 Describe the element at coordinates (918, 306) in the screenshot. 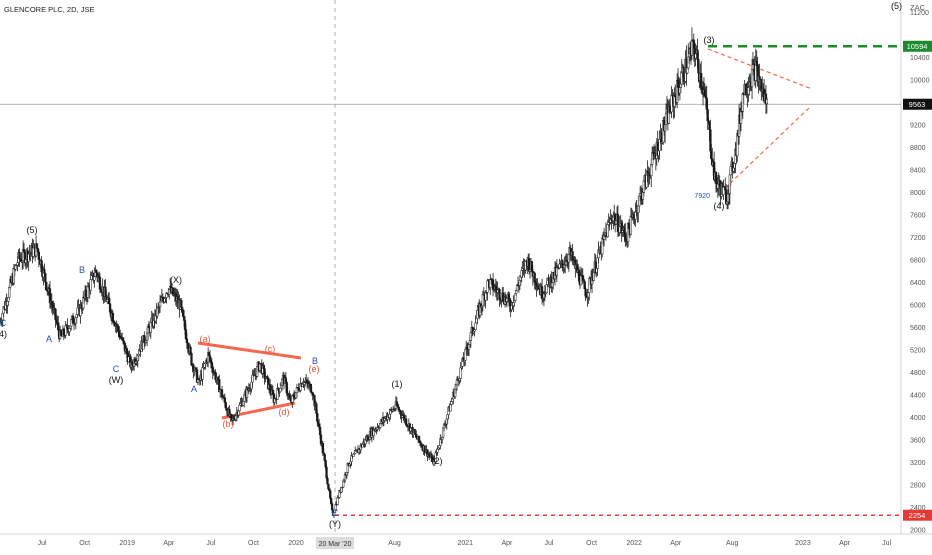

I see `y-tick-label: 6000` at that location.